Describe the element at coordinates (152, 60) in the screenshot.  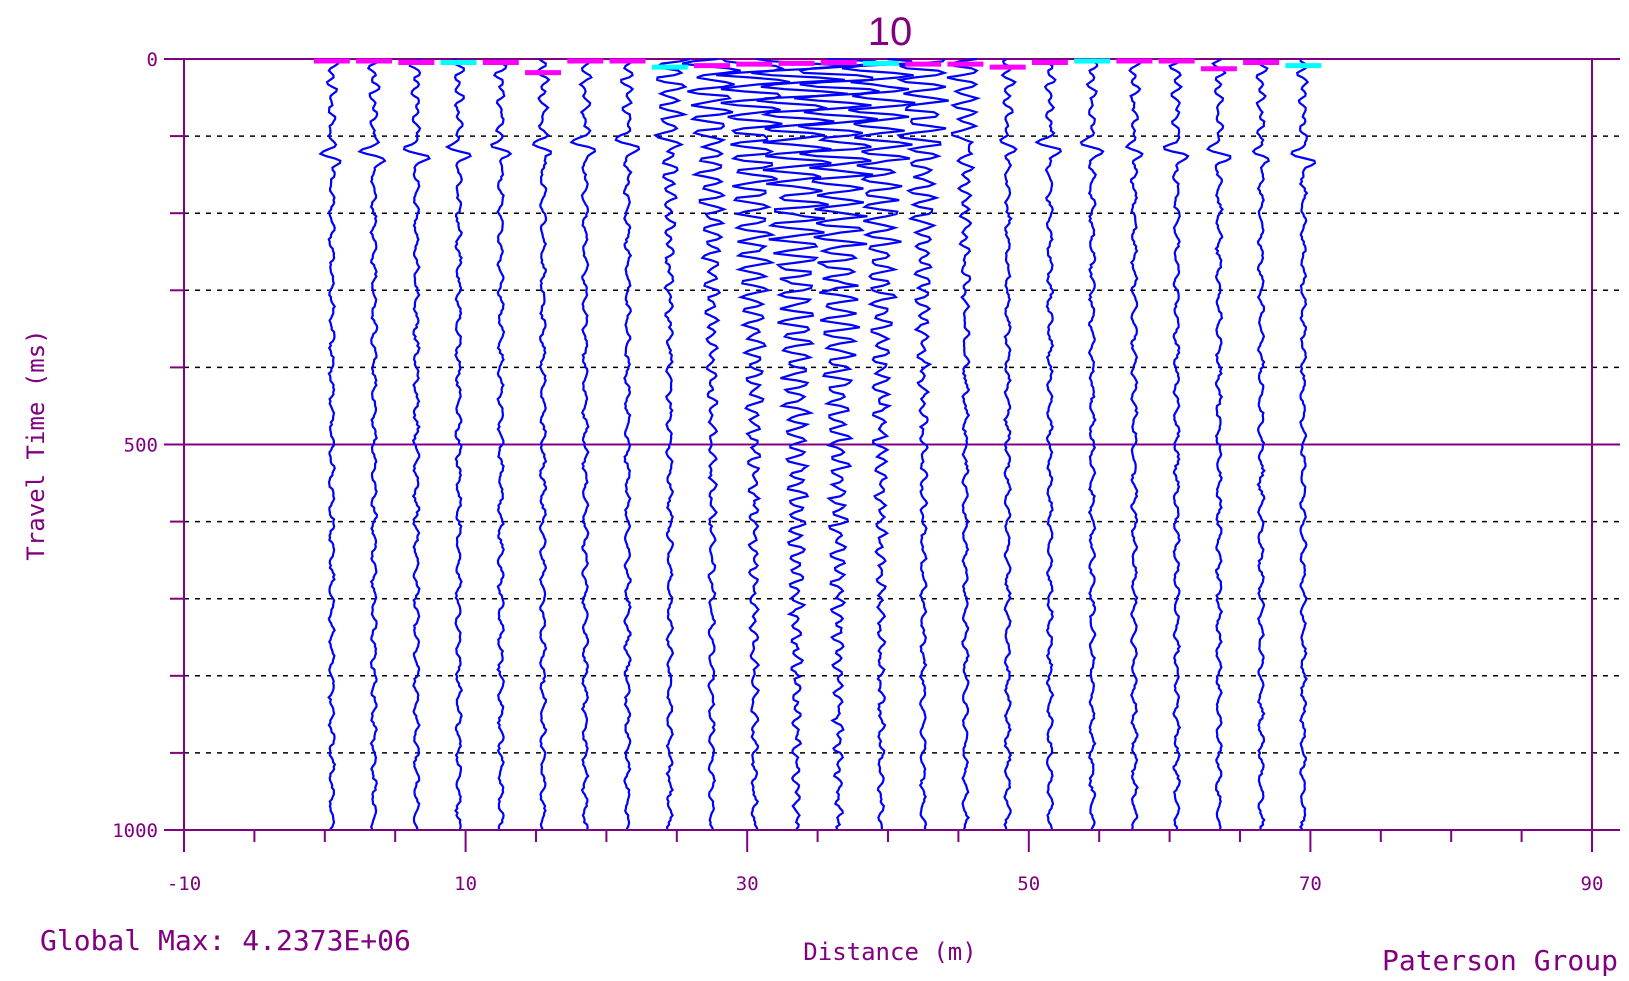
I see `y-tick-label-0: 0` at that location.